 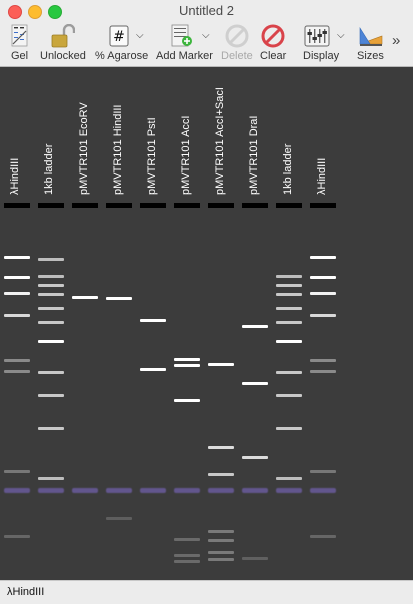 What do you see at coordinates (122, 56) in the screenshot?
I see `agarose-label: % Agarose` at bounding box center [122, 56].